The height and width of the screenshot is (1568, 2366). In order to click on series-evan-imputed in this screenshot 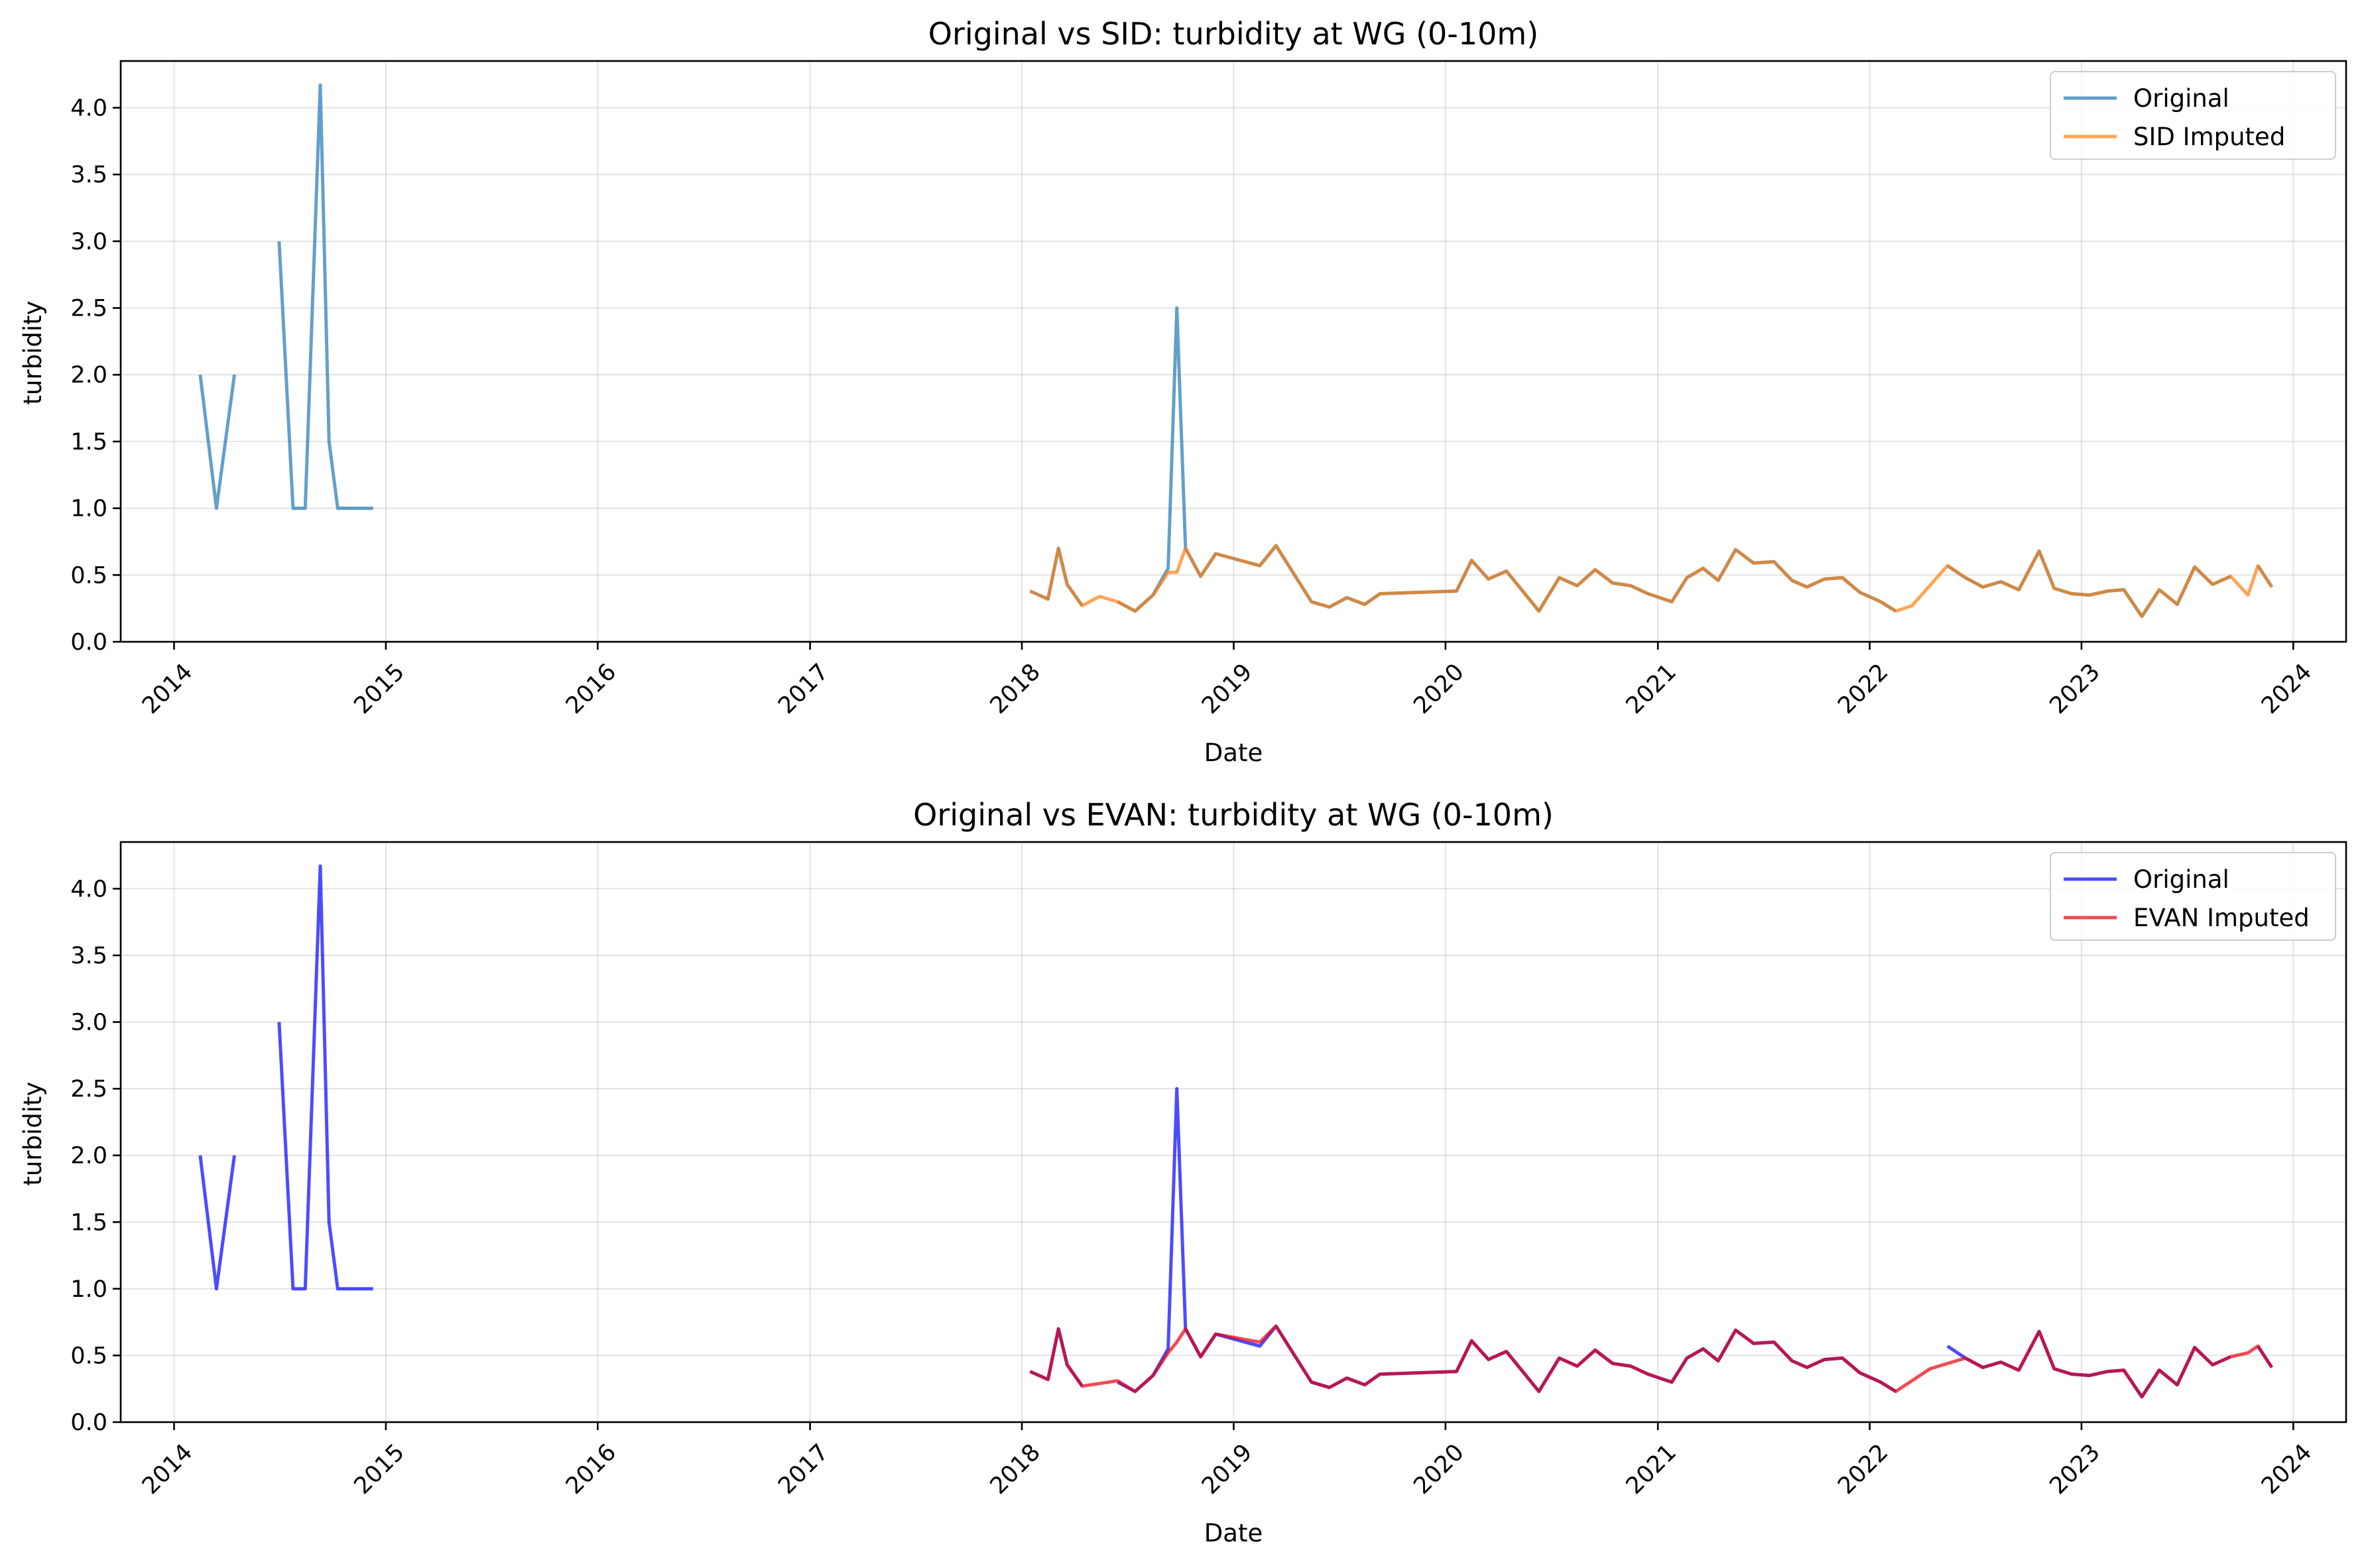, I will do `click(1651, 1361)`.